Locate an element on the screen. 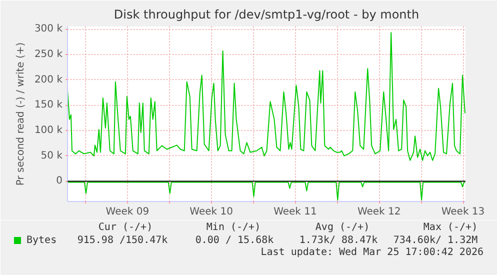 The image size is (497, 275). chart-title: Disk throughput for /dev/smtp1-vg/root - by month is located at coordinates (267, 15).